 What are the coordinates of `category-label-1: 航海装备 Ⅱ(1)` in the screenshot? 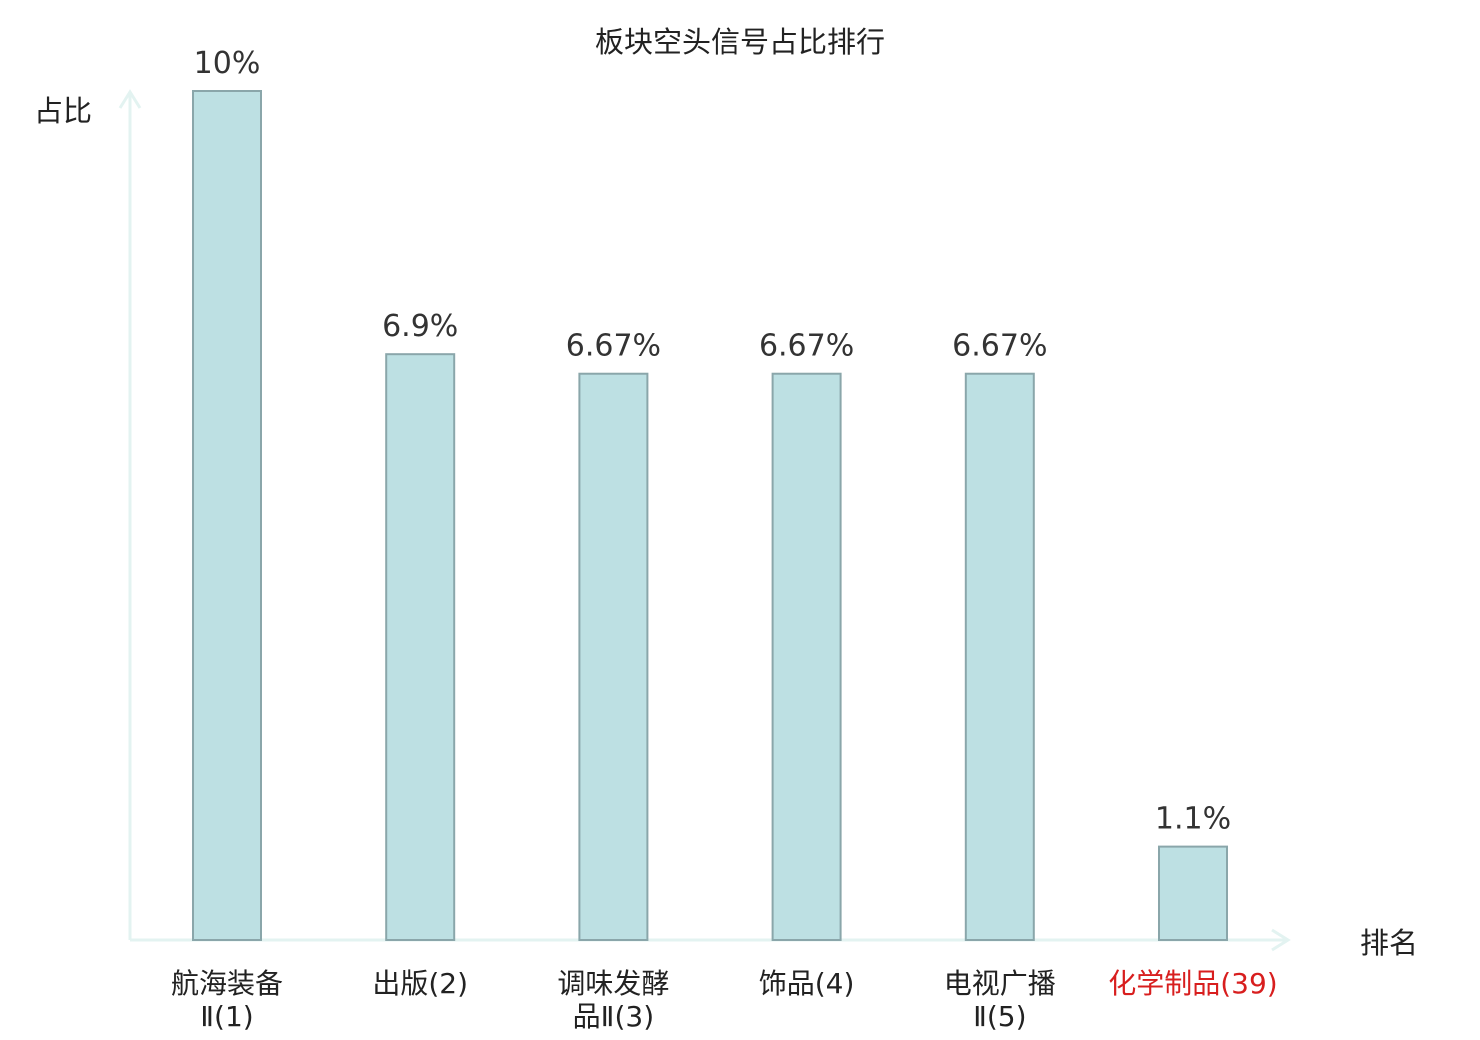 It's located at (227, 1000).